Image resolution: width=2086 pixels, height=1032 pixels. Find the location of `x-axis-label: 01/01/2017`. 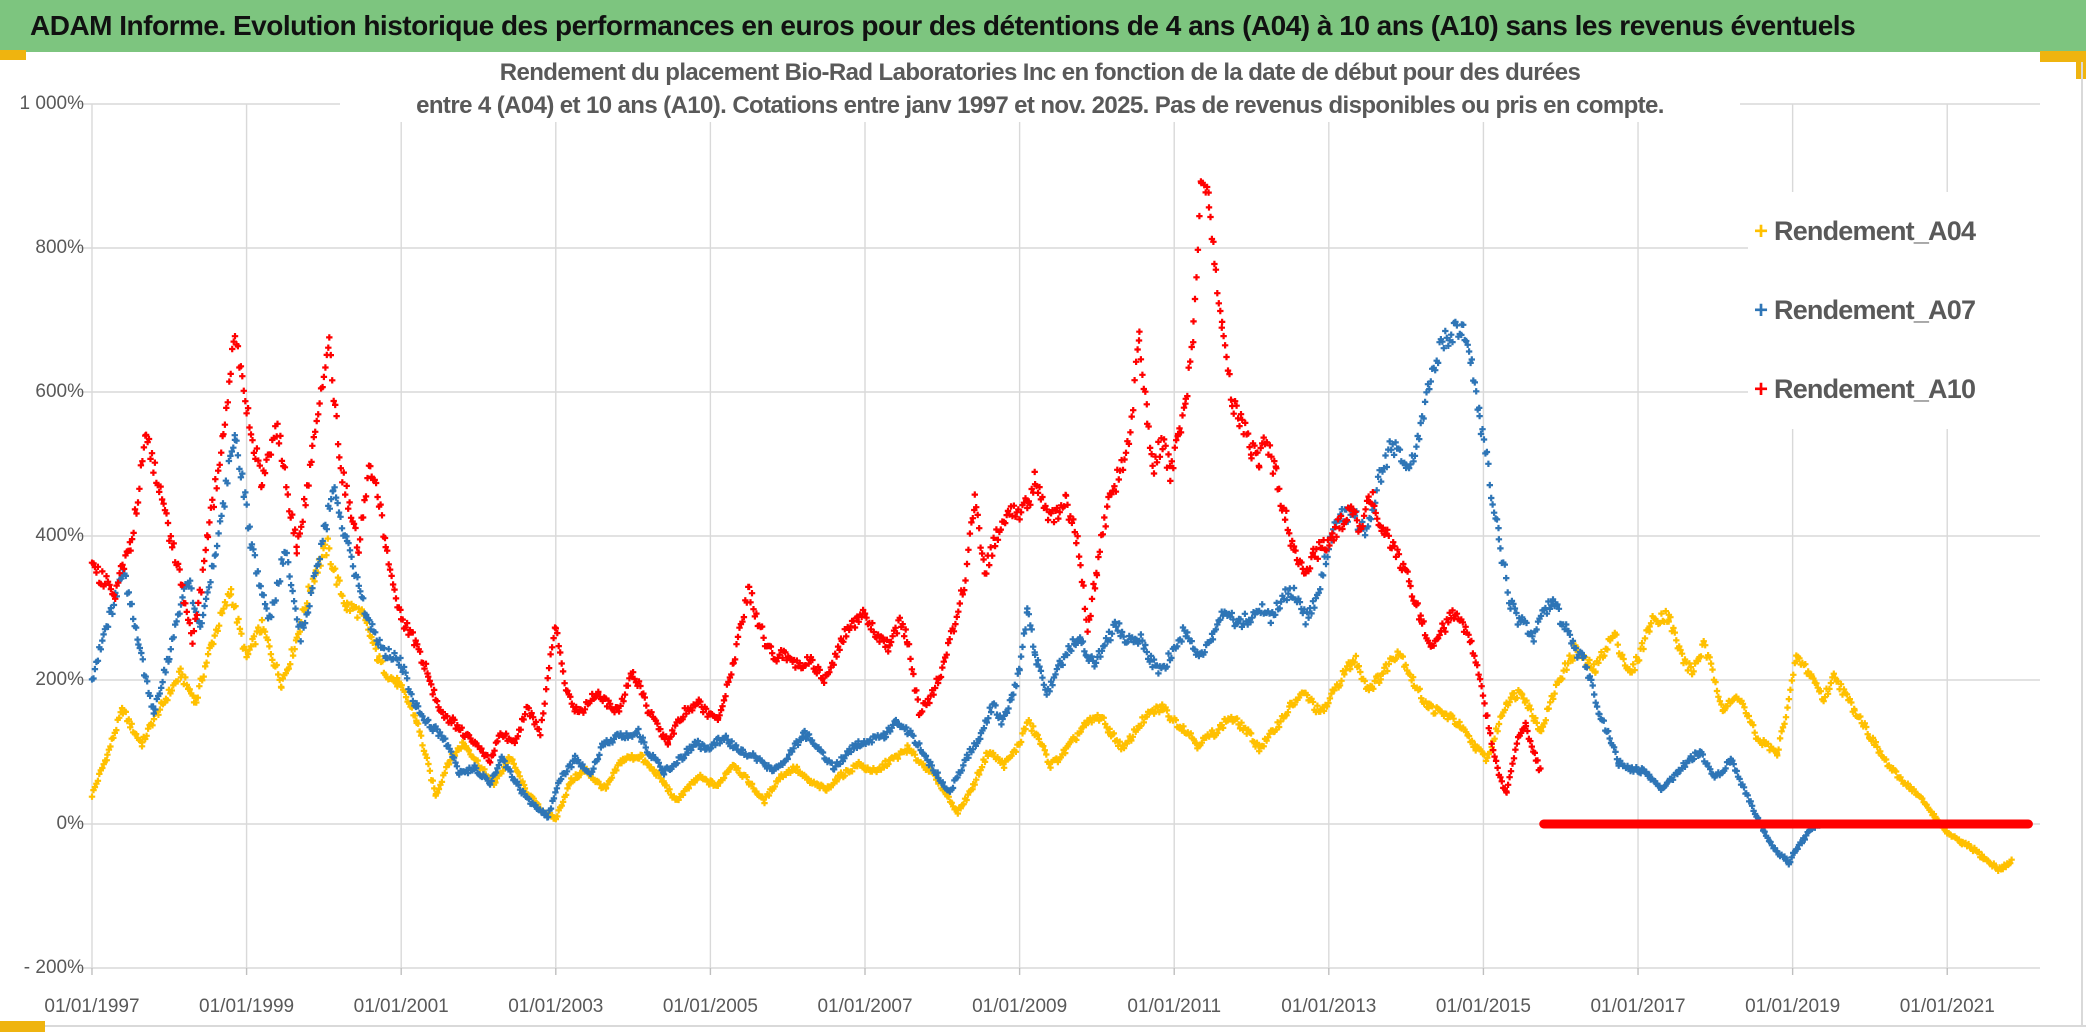

x-axis-label: 01/01/2017 is located at coordinates (1638, 1006).